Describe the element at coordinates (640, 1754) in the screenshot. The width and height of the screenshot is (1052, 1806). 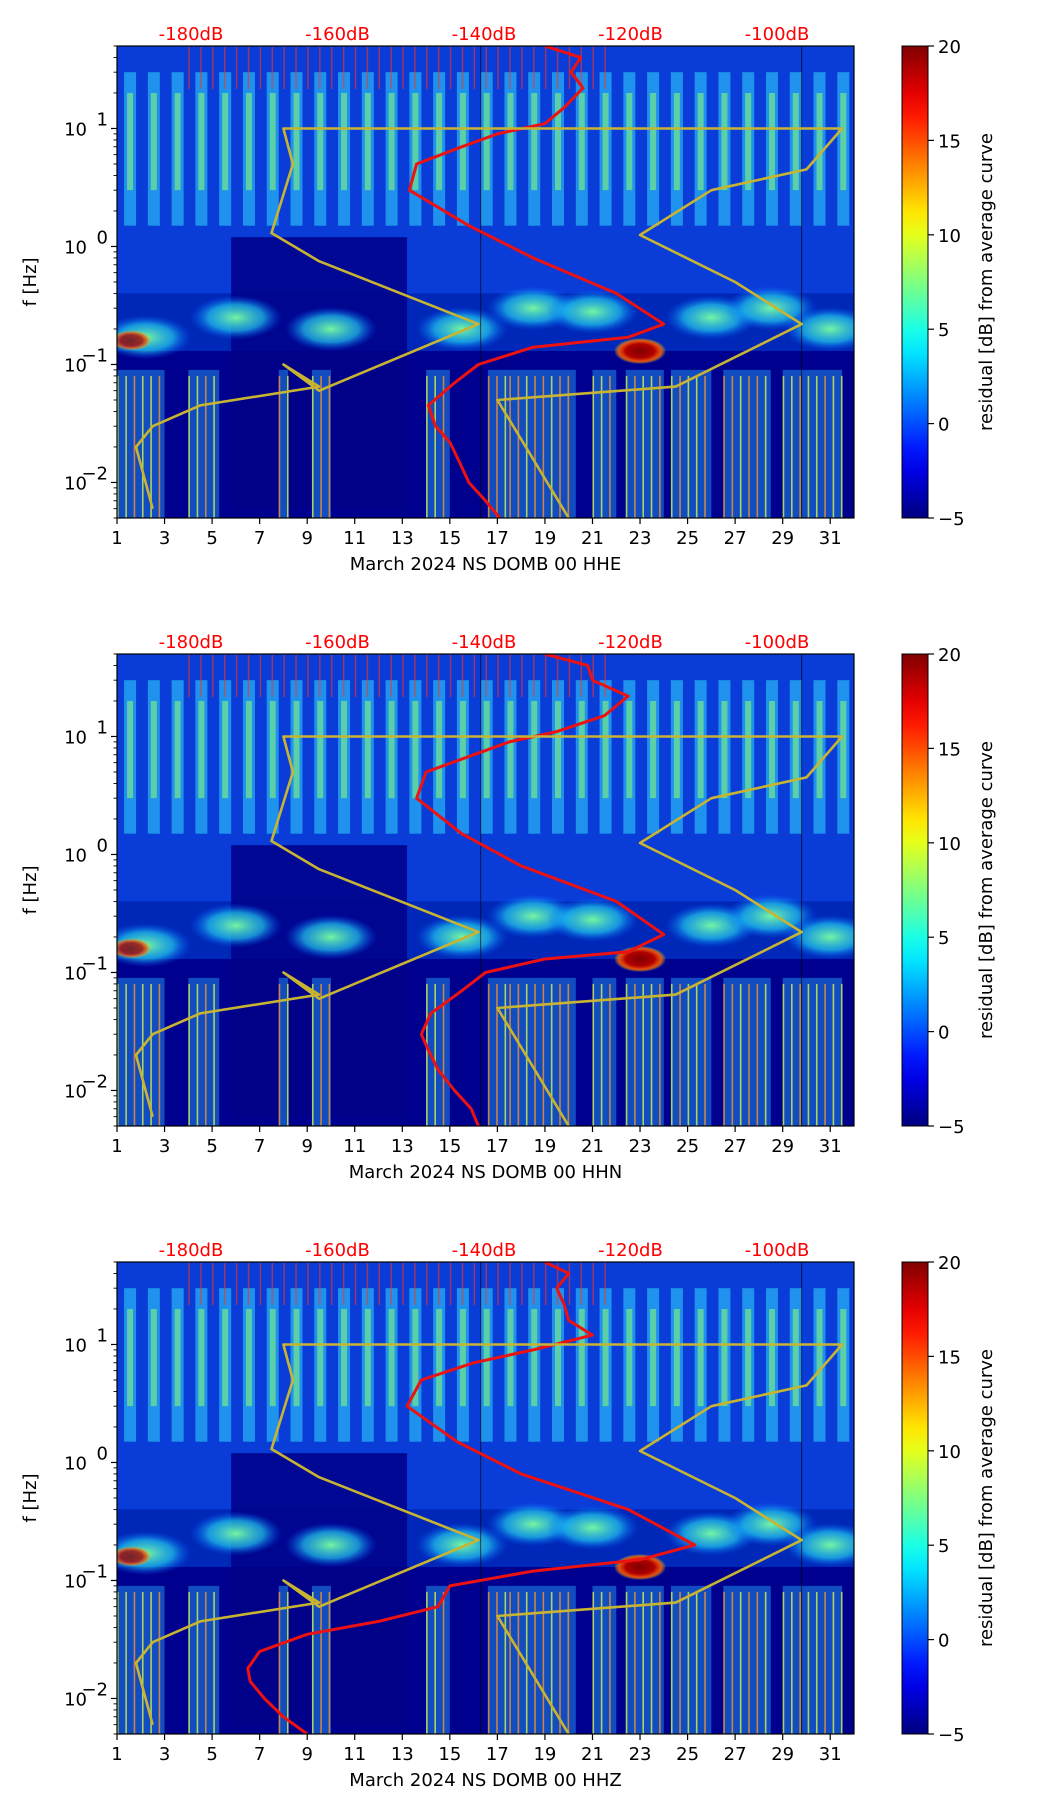
I see `x-tick-label: 23` at that location.